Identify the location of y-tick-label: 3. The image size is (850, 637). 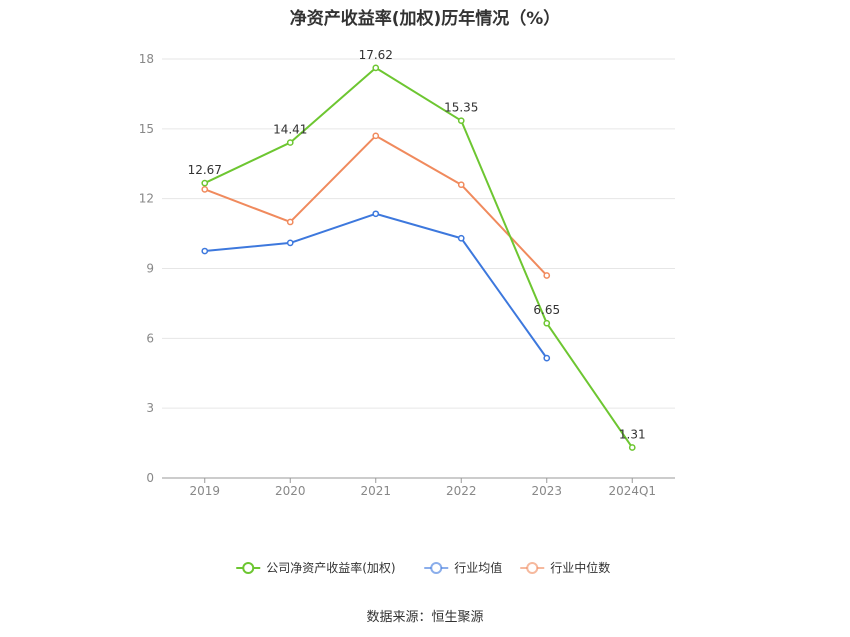
(150, 408).